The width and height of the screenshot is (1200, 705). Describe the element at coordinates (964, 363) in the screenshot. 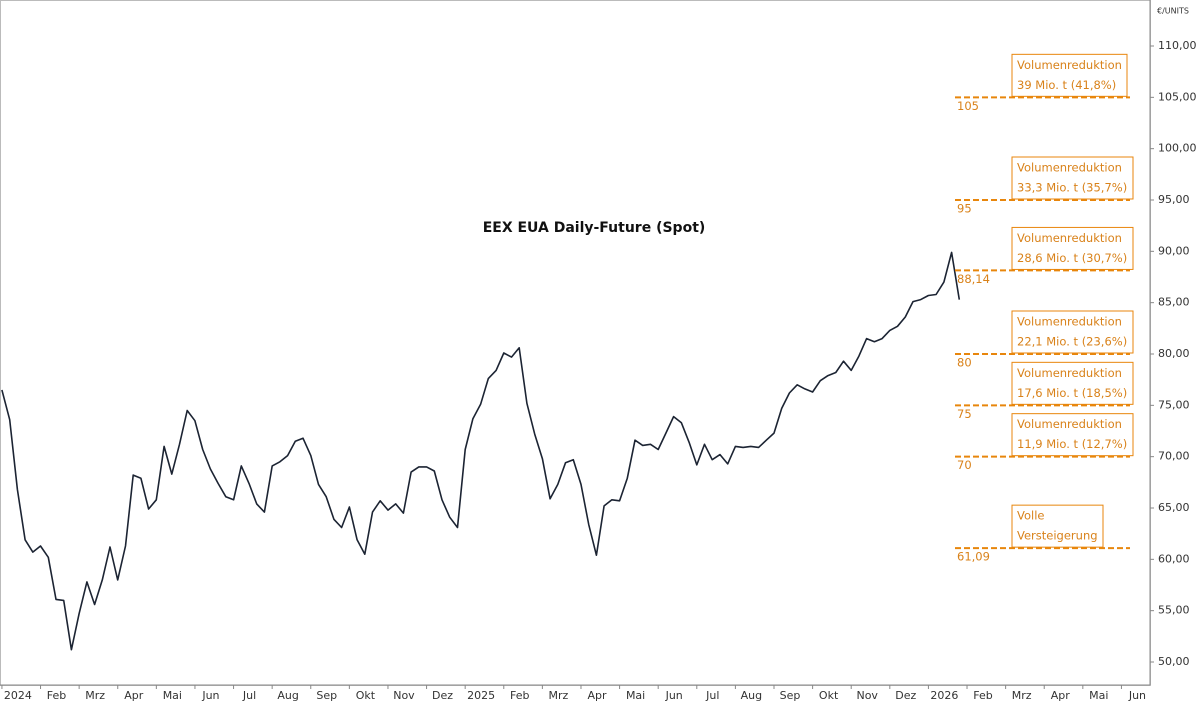

I see `threshold-label: 80` at that location.